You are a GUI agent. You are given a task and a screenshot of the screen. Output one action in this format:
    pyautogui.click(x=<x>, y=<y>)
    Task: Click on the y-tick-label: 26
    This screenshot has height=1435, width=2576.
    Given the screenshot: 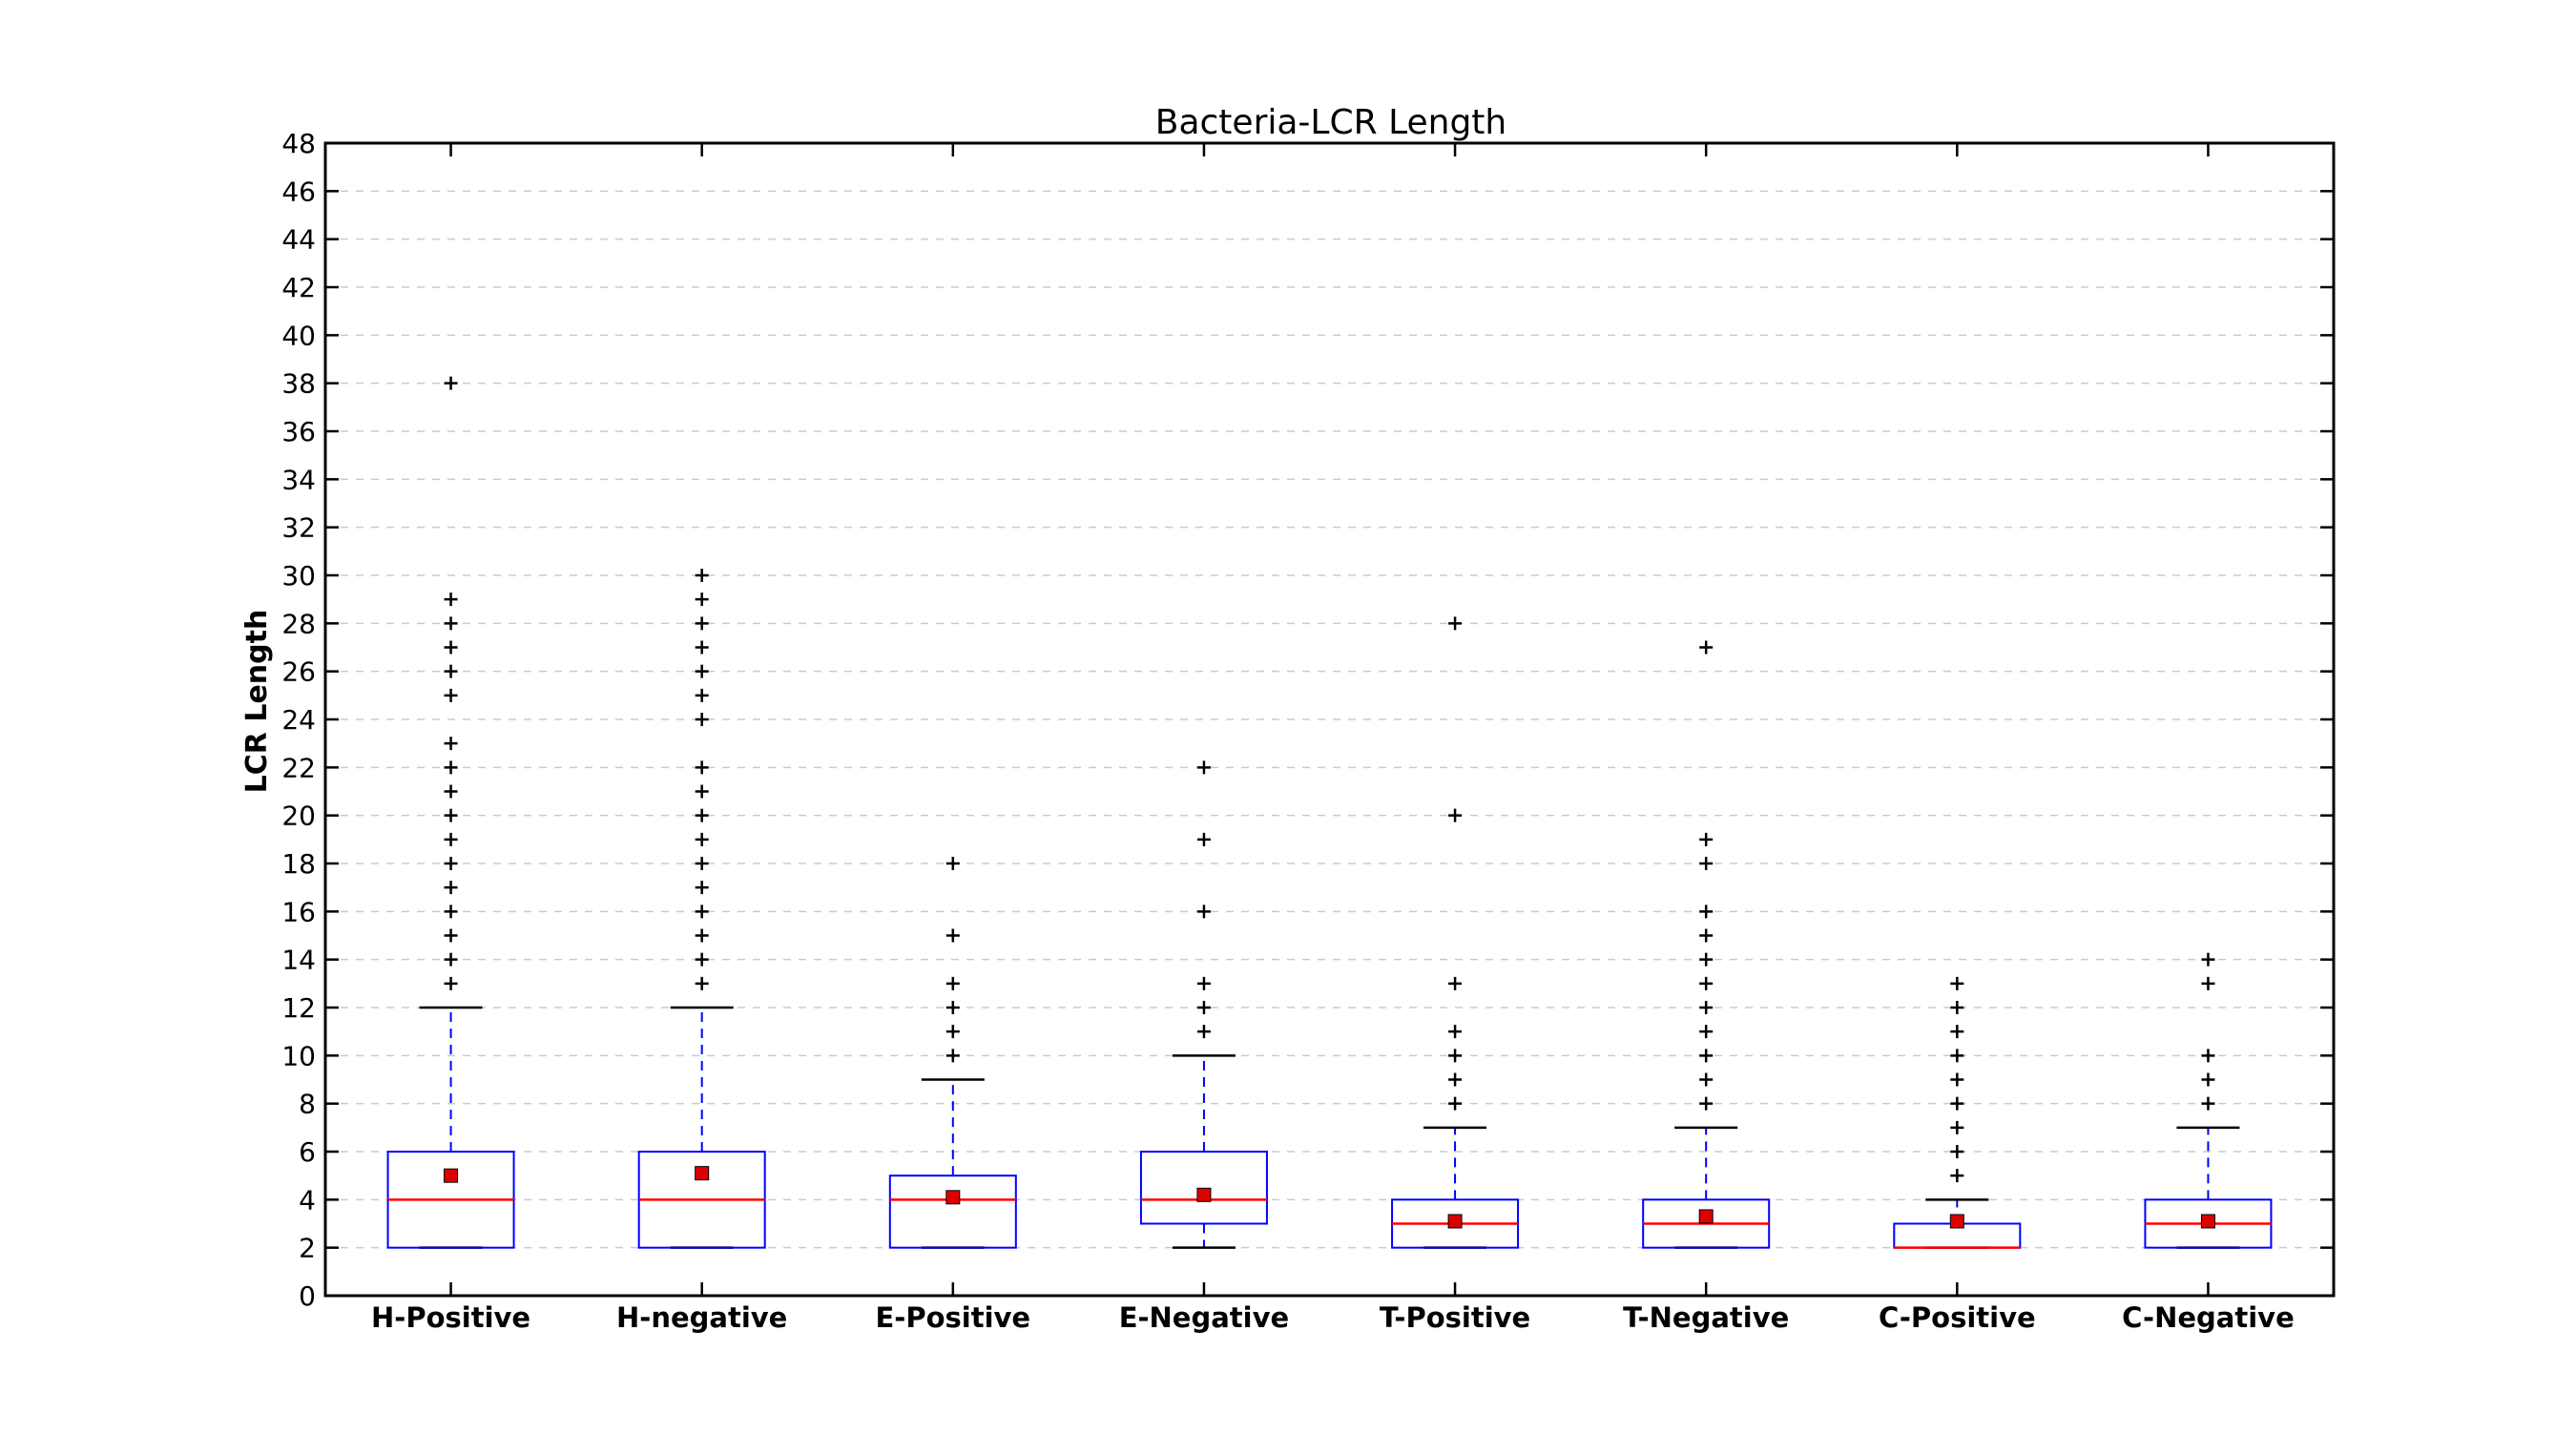 What is the action you would take?
    pyautogui.click(x=298, y=672)
    